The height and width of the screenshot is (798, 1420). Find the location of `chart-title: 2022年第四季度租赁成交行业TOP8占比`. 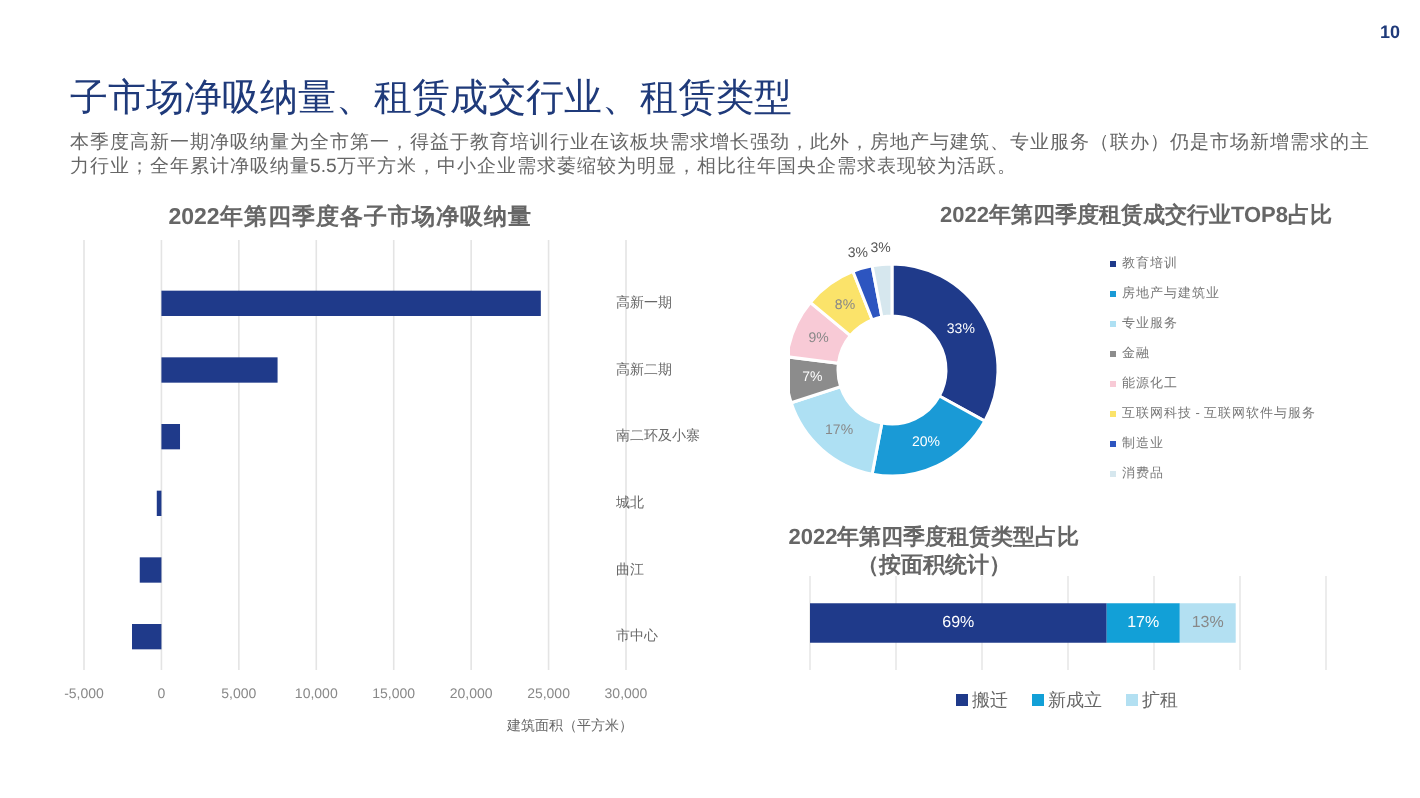

chart-title: 2022年第四季度租赁成交行业TOP8占比 is located at coordinates (1136, 214).